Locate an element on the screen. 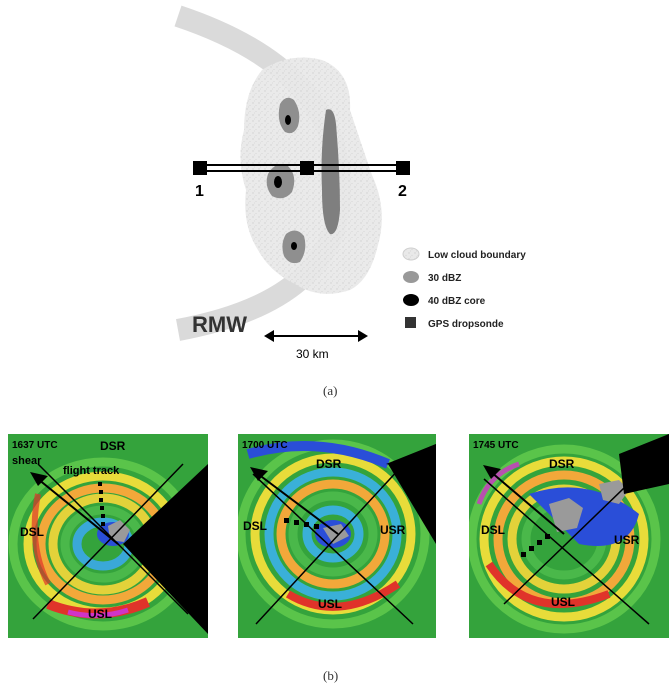 Image resolution: width=669 pixels, height=698 pixels. legend-dropsonde: GPS dropsonde is located at coordinates (466, 324).